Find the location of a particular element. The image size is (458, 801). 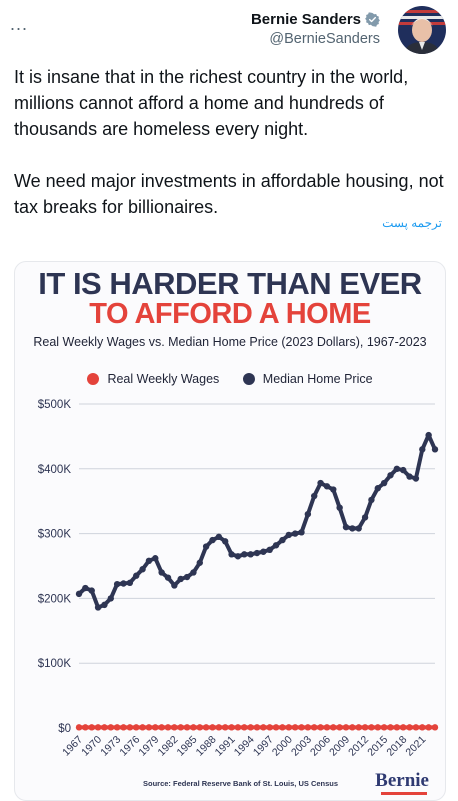

x-tick-label: 1970 is located at coordinates (91, 746).